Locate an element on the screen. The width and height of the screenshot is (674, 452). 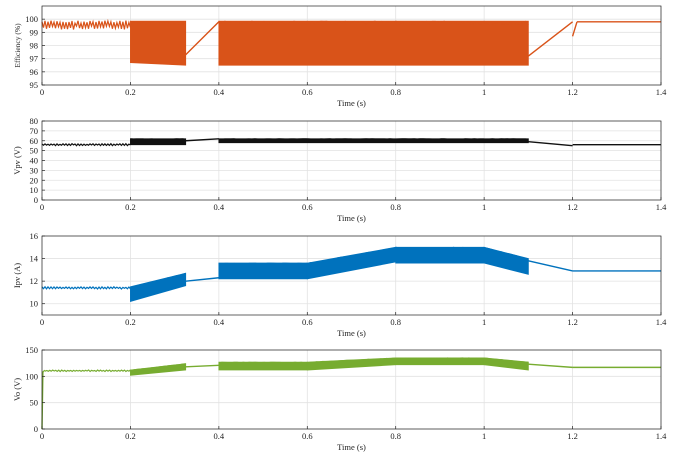
y-axis-label: Vpv (V) is located at coordinates (17, 160).